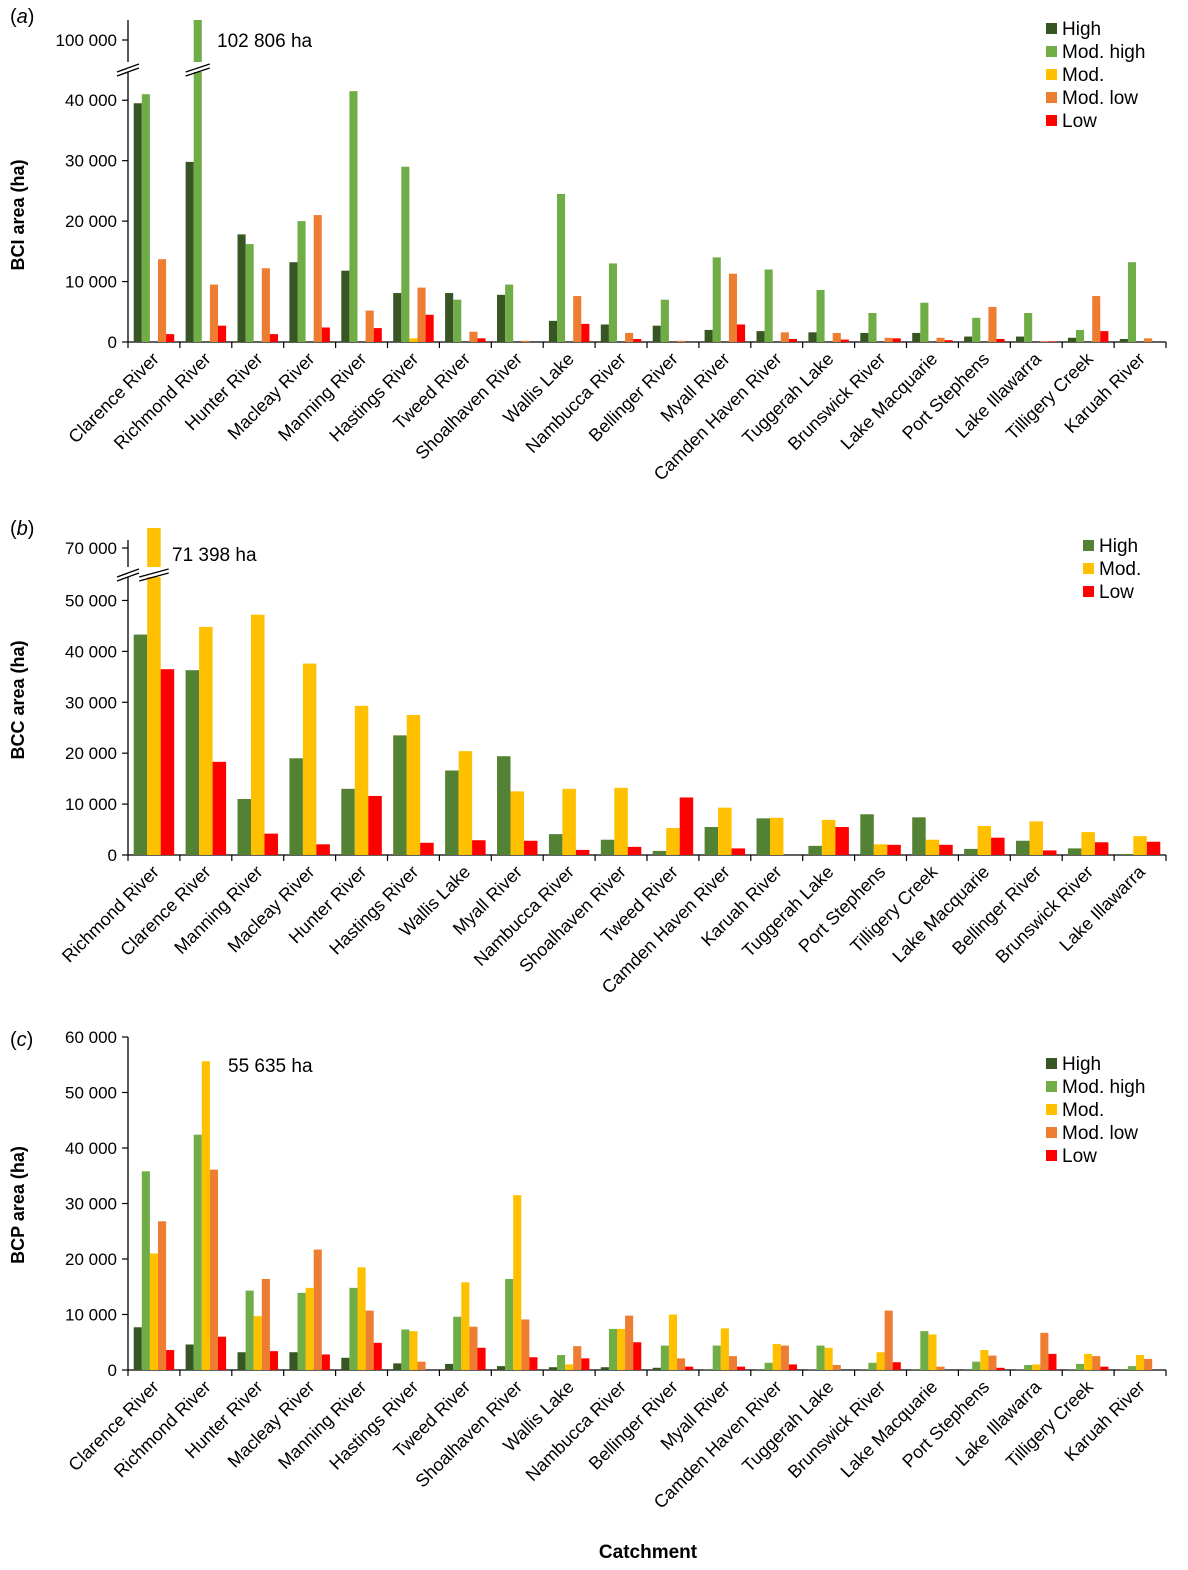  I want to click on bar-mod-hastings-river, so click(413, 340).